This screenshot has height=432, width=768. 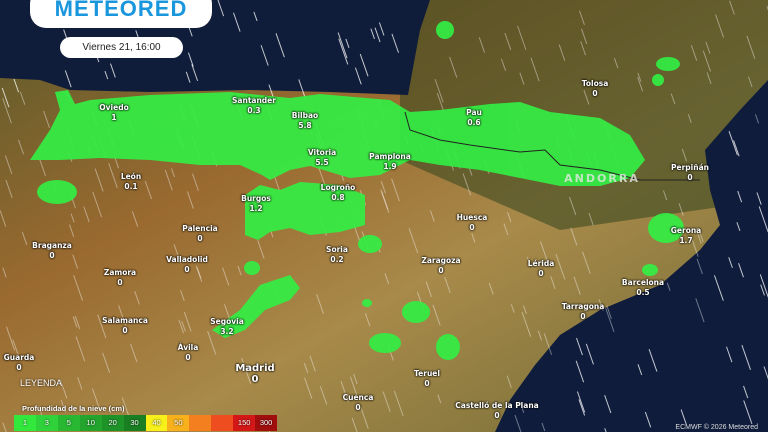 What do you see at coordinates (187, 265) in the screenshot?
I see `city-label: Valladolid 0` at bounding box center [187, 265].